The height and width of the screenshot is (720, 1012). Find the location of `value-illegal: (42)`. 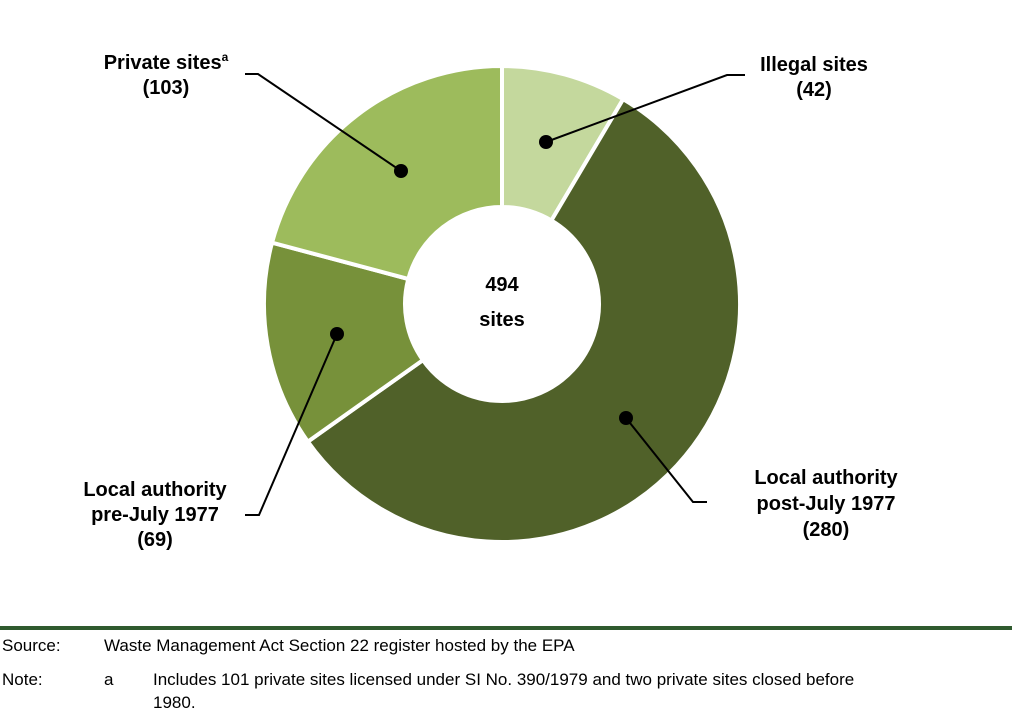

value-illegal: (42) is located at coordinates (814, 90).